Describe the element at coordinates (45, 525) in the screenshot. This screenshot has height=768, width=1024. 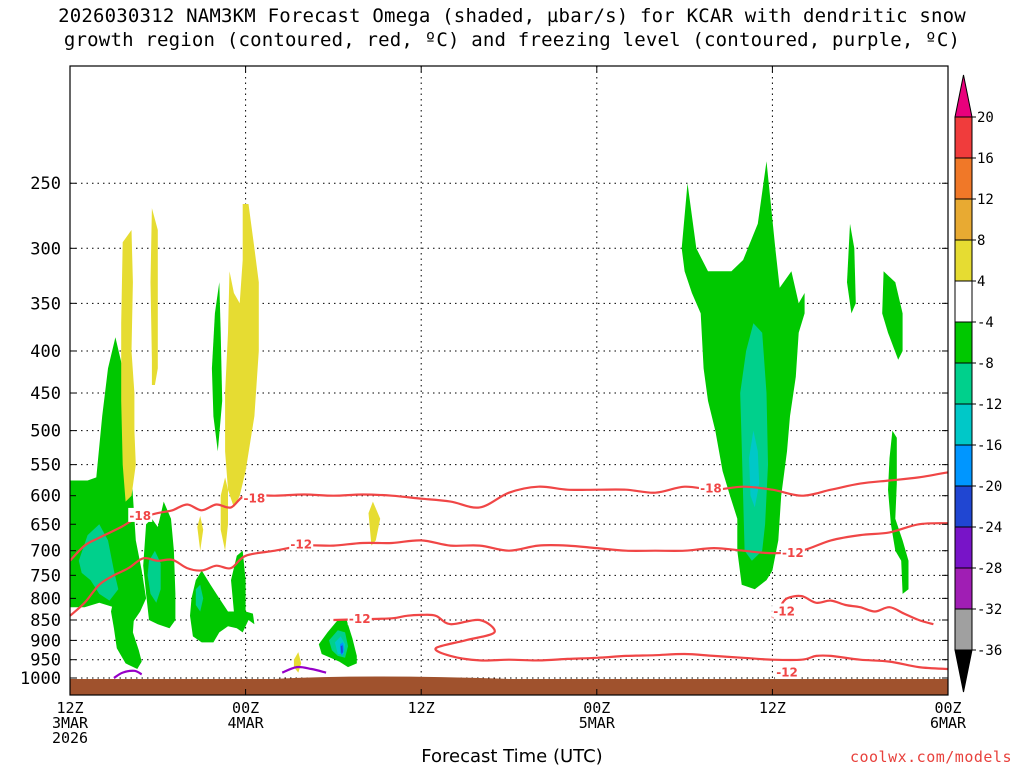
I see `y-tick-label: 650` at that location.